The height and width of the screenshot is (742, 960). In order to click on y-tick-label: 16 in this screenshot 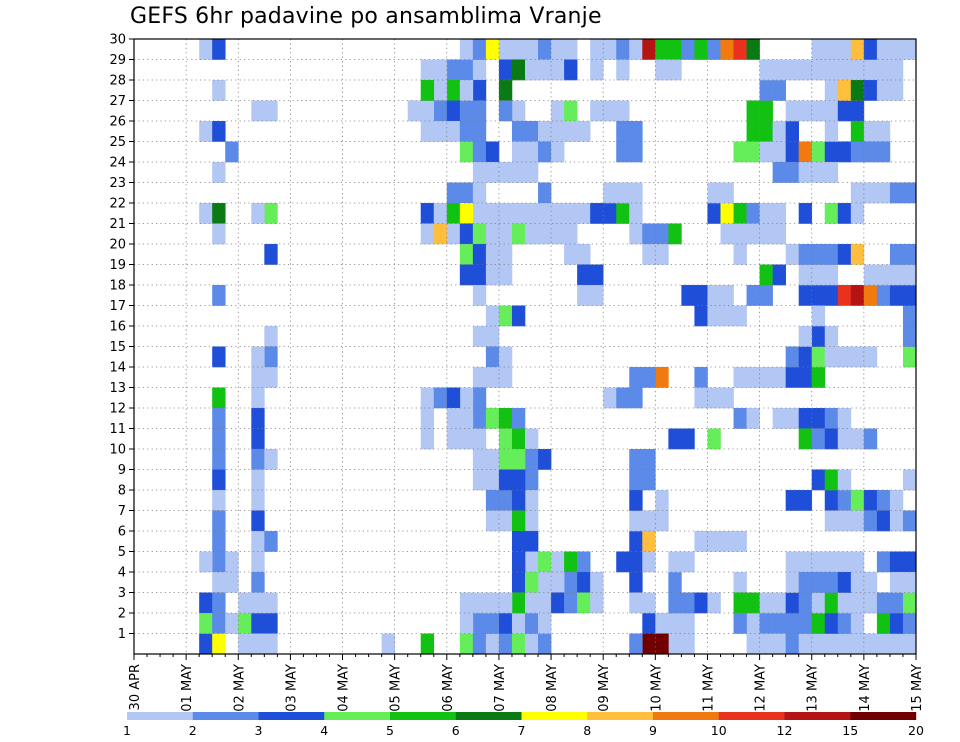, I will do `click(117, 327)`.